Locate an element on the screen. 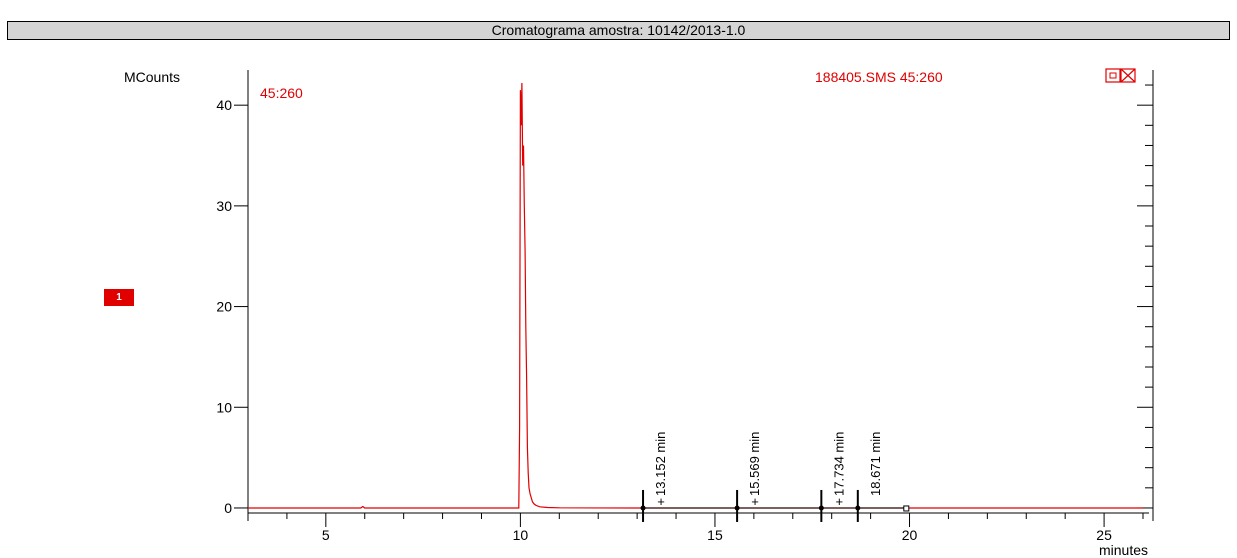  y-tick-label: 10 is located at coordinates (224, 407).